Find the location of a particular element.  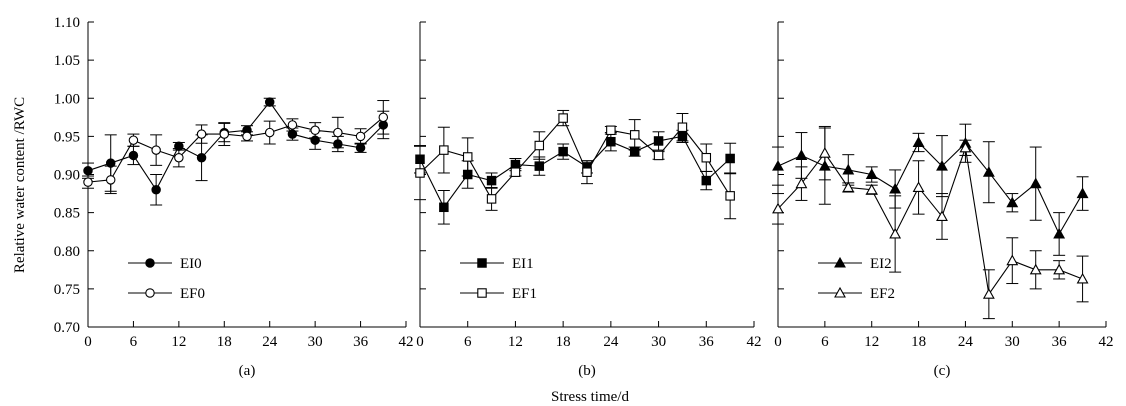

series-EI0 is located at coordinates (236, 151).